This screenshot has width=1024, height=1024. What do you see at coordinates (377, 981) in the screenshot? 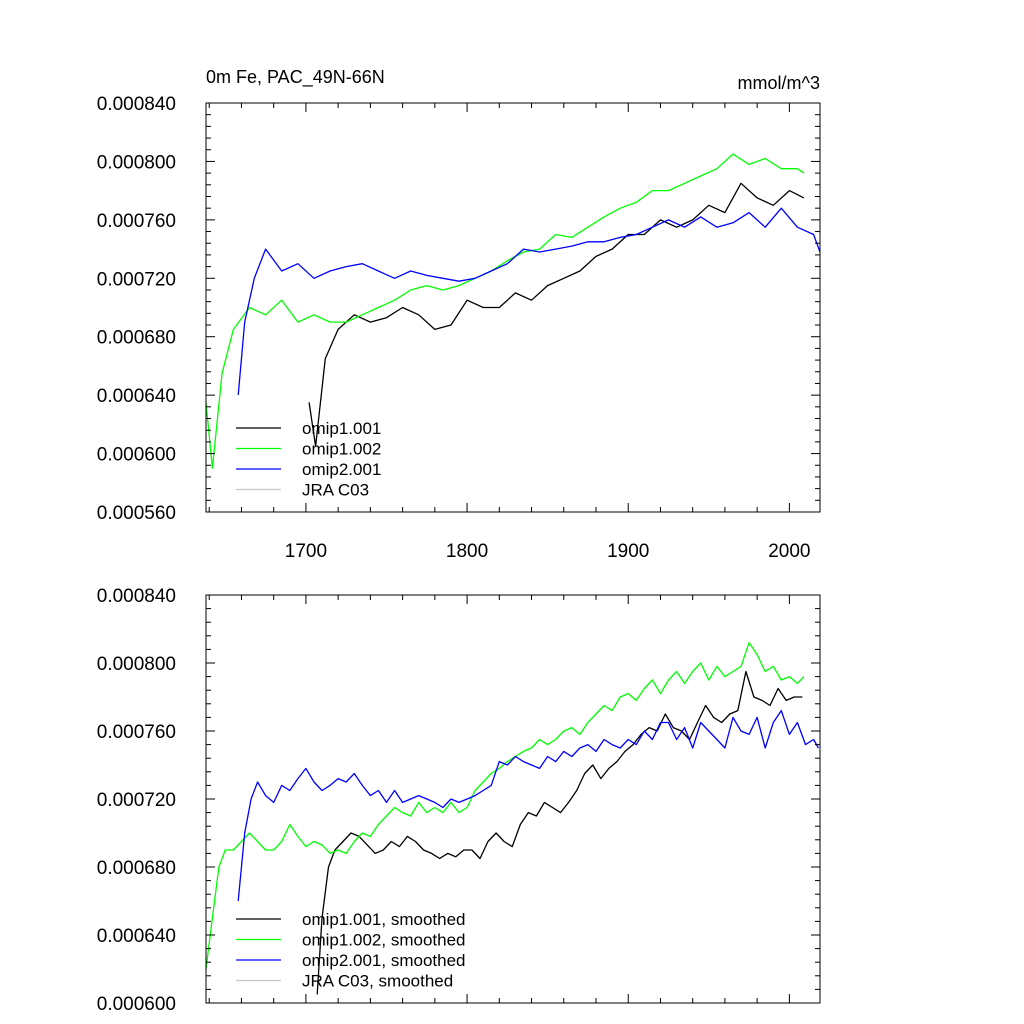
I see `legend-label-4: JRA C03, smoothed` at bounding box center [377, 981].